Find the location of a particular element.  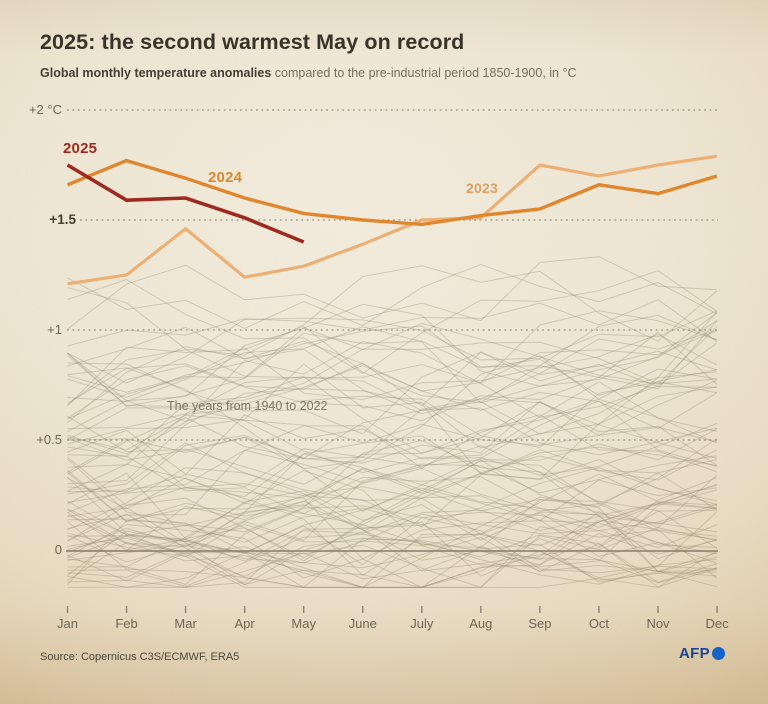

x-axis-label: Sep is located at coordinates (540, 623).